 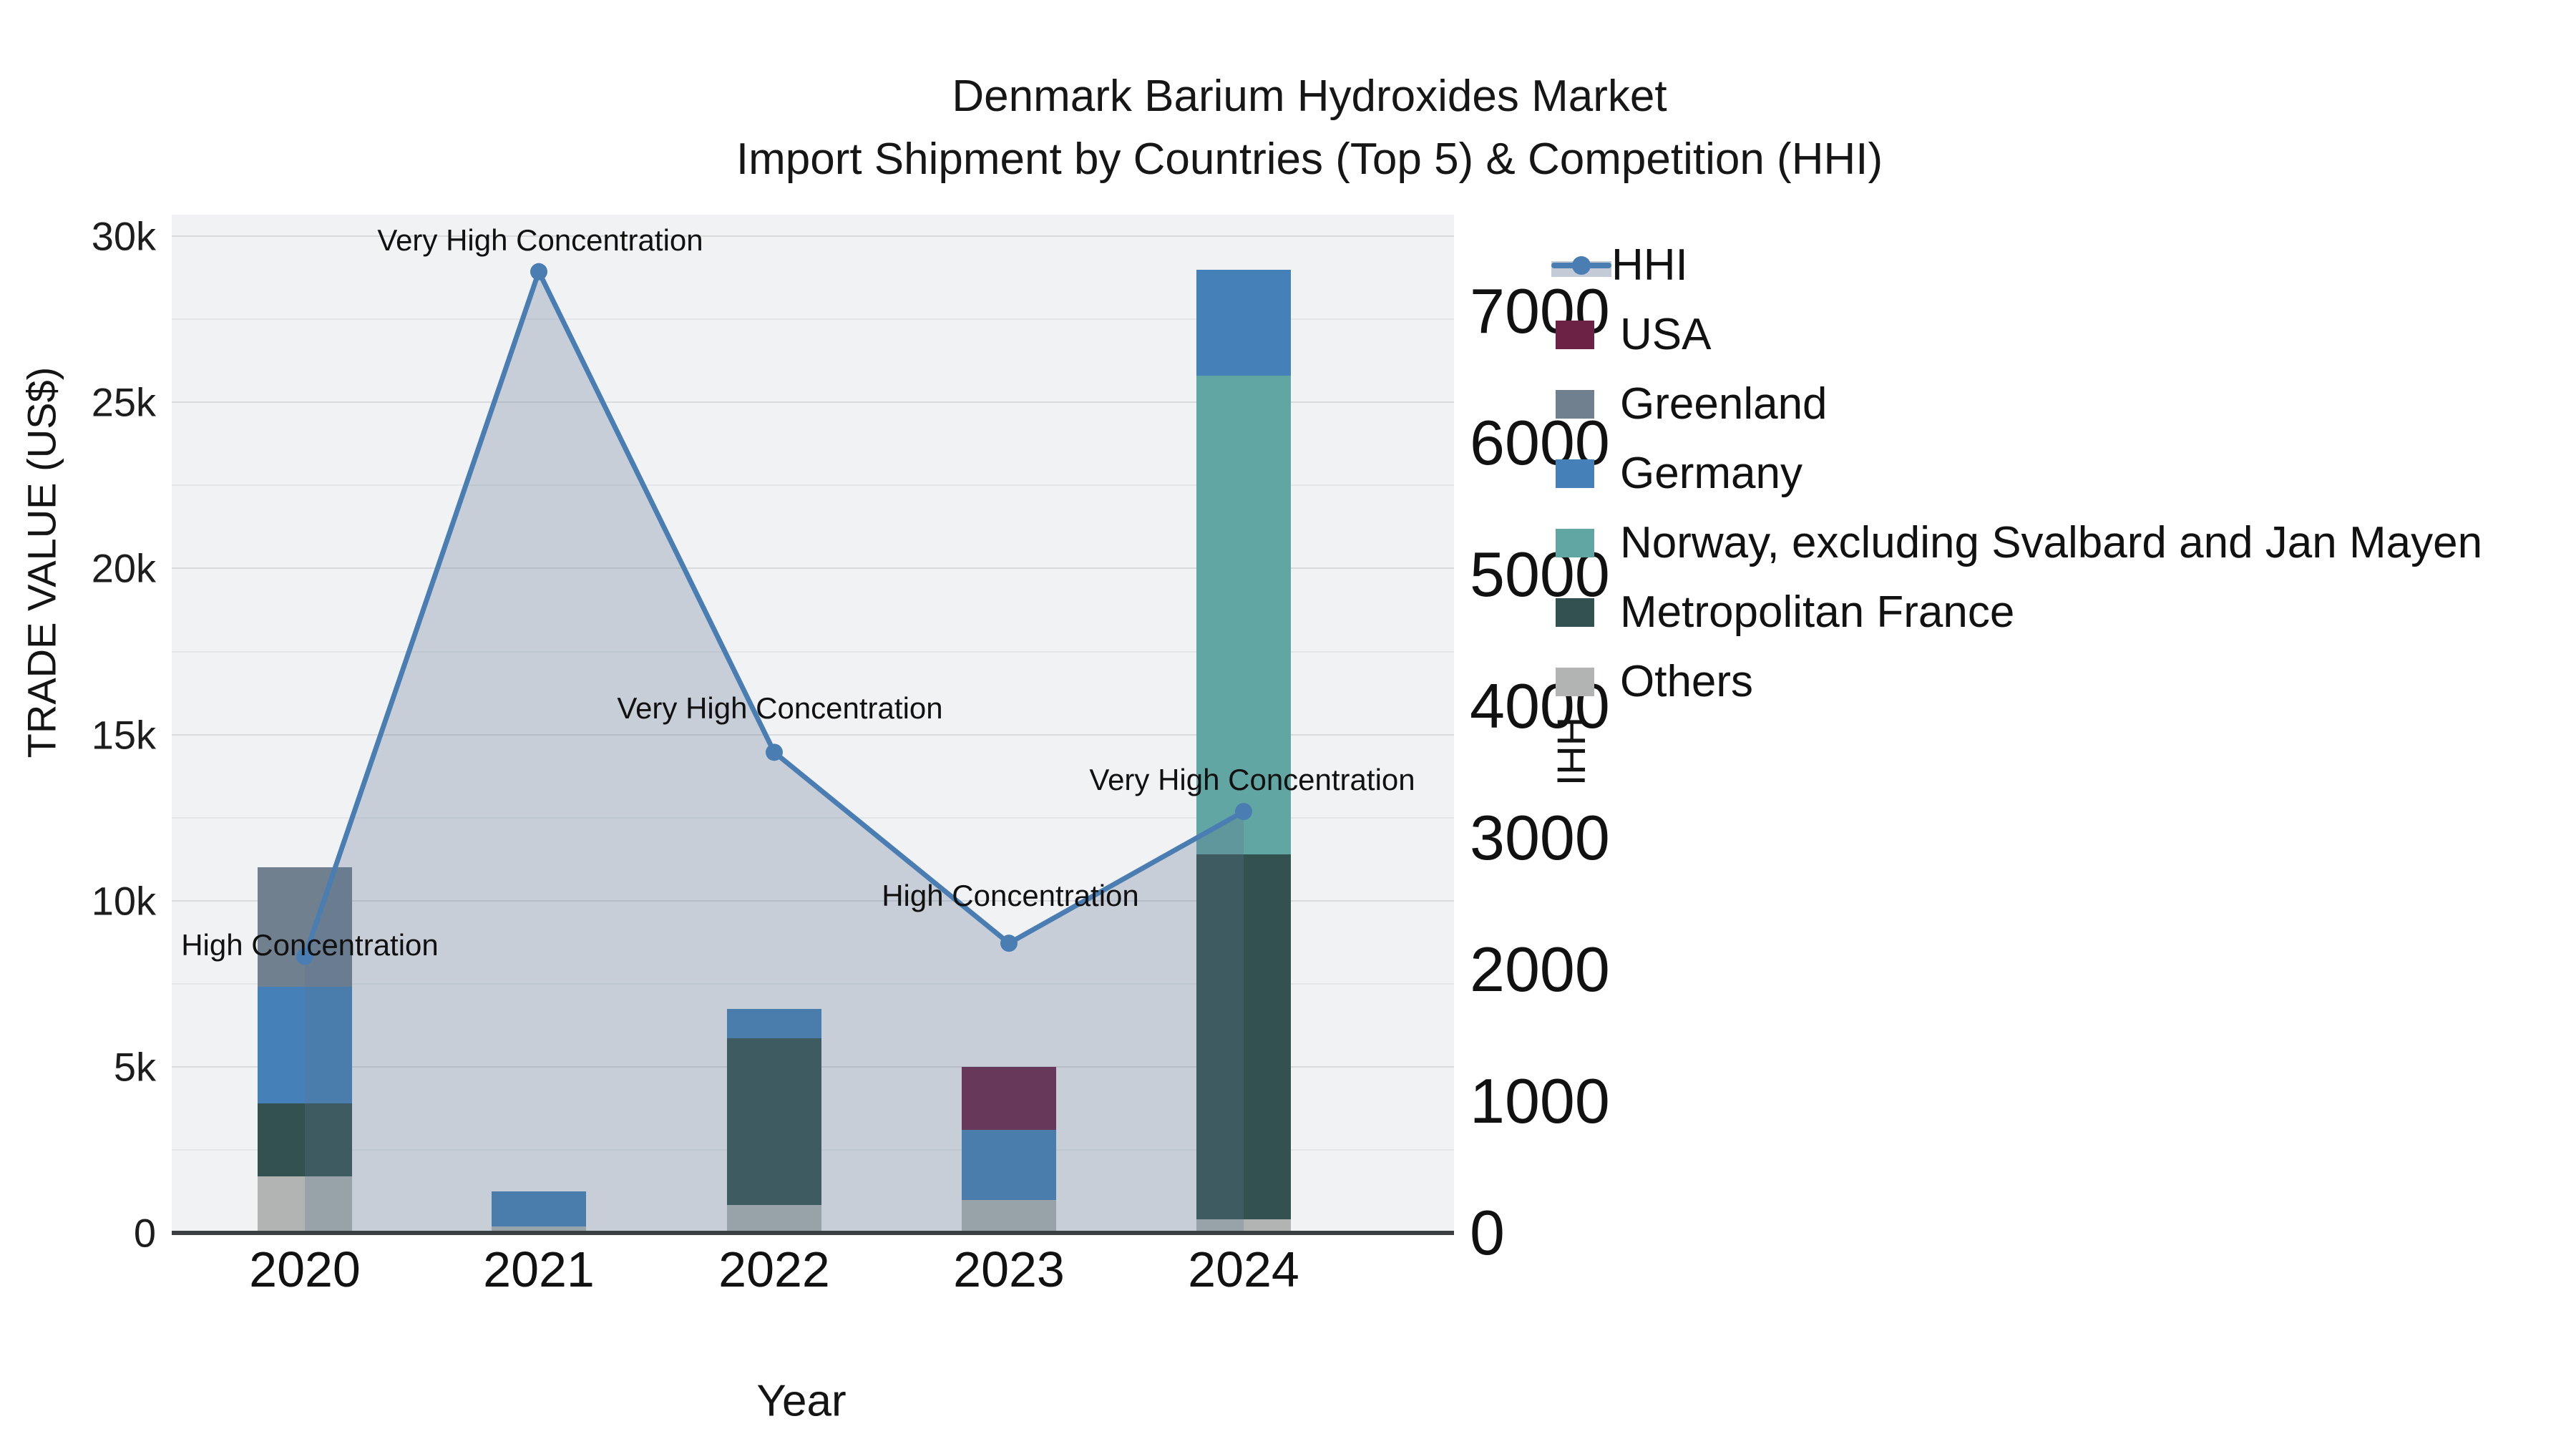 I want to click on bar-segment-2020-greenland, so click(x=305, y=927).